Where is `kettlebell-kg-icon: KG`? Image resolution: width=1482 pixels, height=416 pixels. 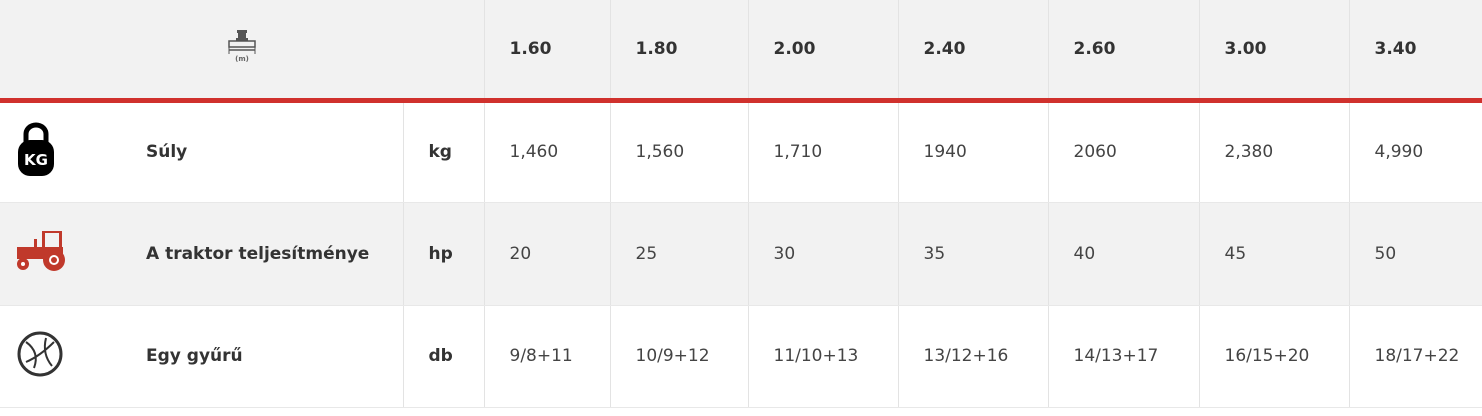
kettlebell-kg-icon: KG is located at coordinates (36, 149).